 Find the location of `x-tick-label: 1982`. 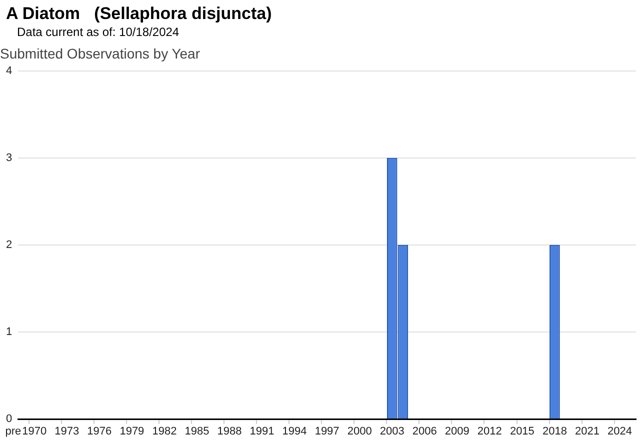

x-tick-label: 1982 is located at coordinates (164, 432).